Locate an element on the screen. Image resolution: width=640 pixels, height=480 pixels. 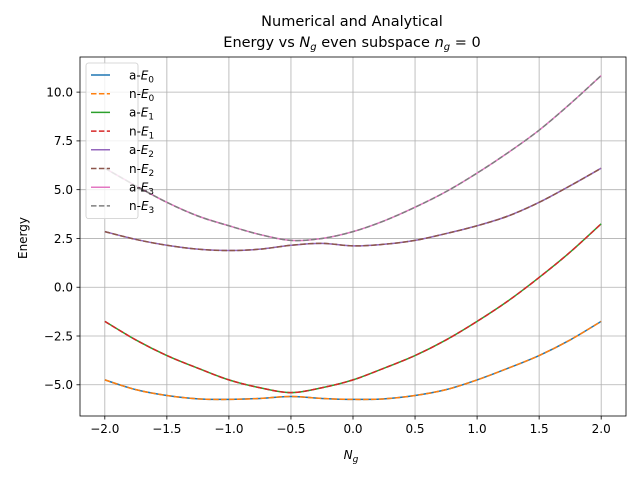
legend-label: n-E2 is located at coordinates (141, 170).